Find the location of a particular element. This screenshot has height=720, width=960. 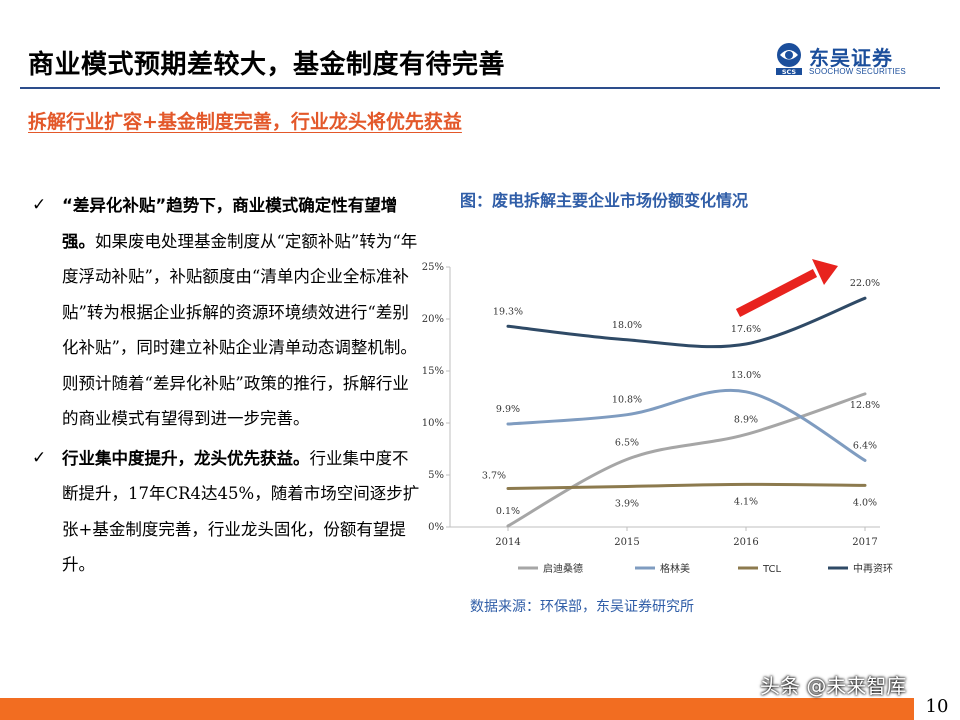

data-label: 13.0% is located at coordinates (746, 375).